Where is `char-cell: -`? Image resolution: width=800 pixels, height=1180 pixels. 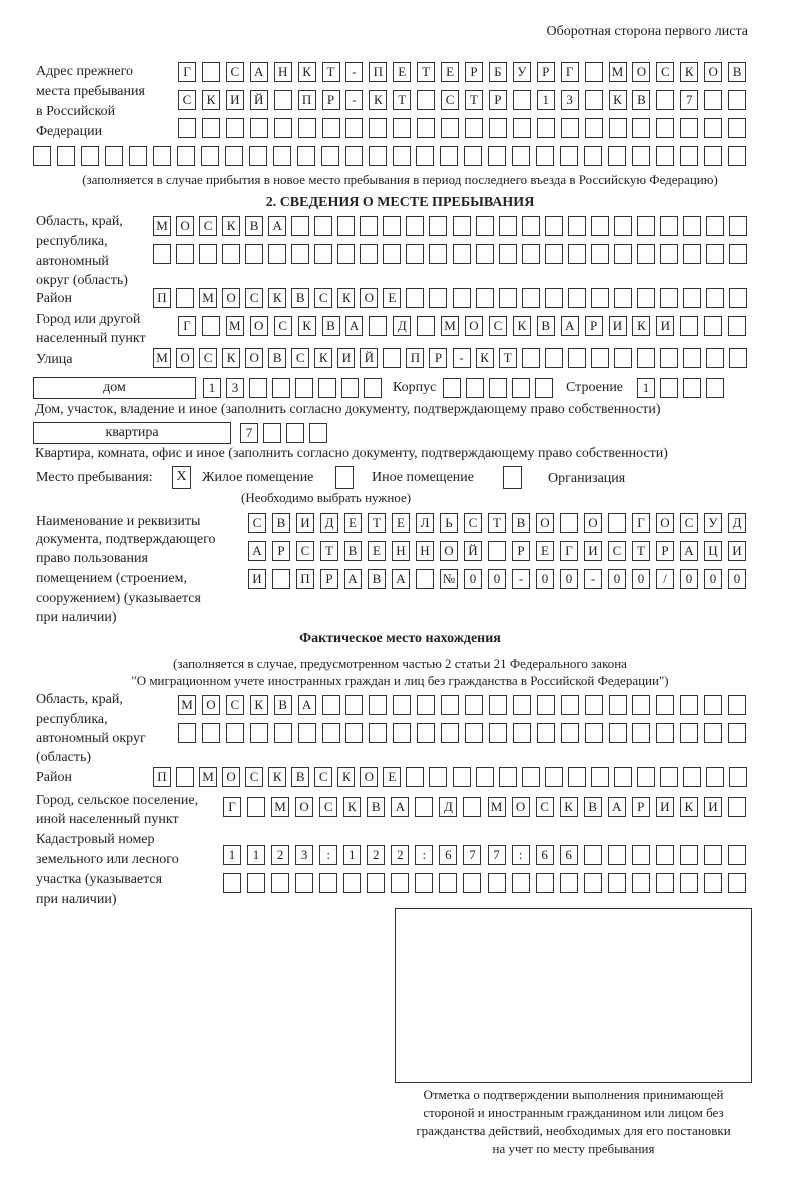
char-cell: - is located at coordinates (354, 72).